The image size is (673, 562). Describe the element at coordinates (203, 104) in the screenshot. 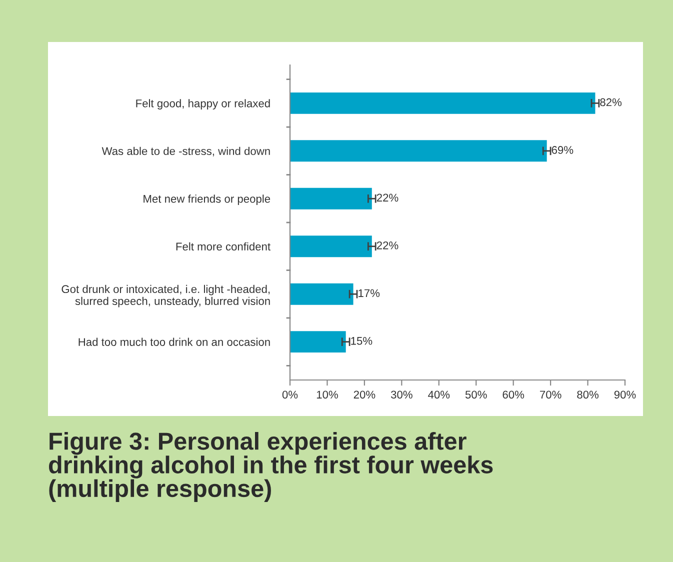

I see `y-tick-label: Felt good, happy or relaxed` at that location.